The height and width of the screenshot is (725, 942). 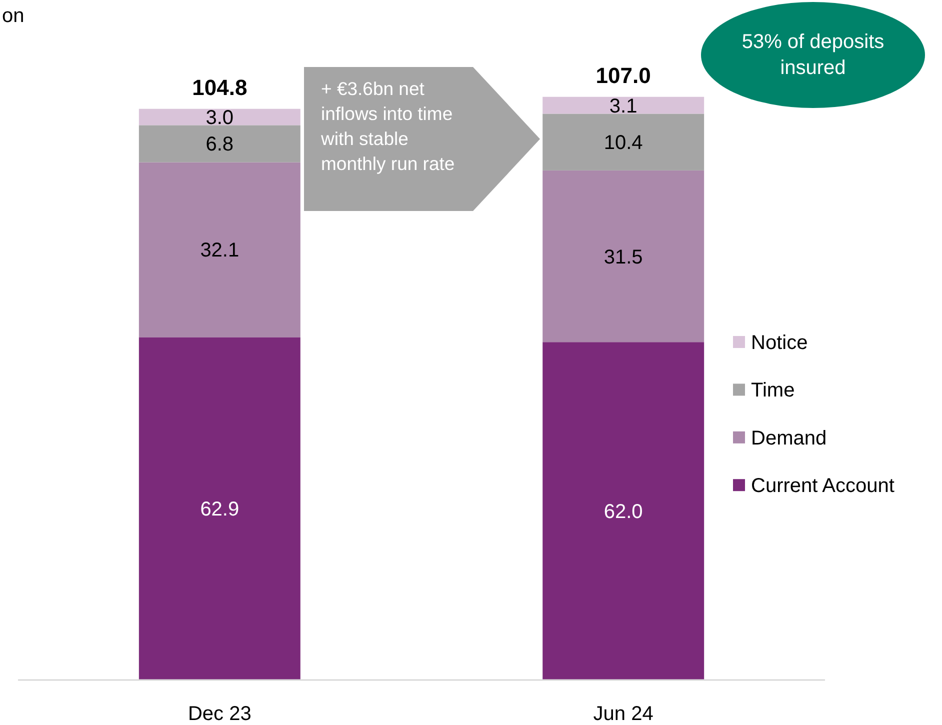 I want to click on data-label: 3.0, so click(x=220, y=118).